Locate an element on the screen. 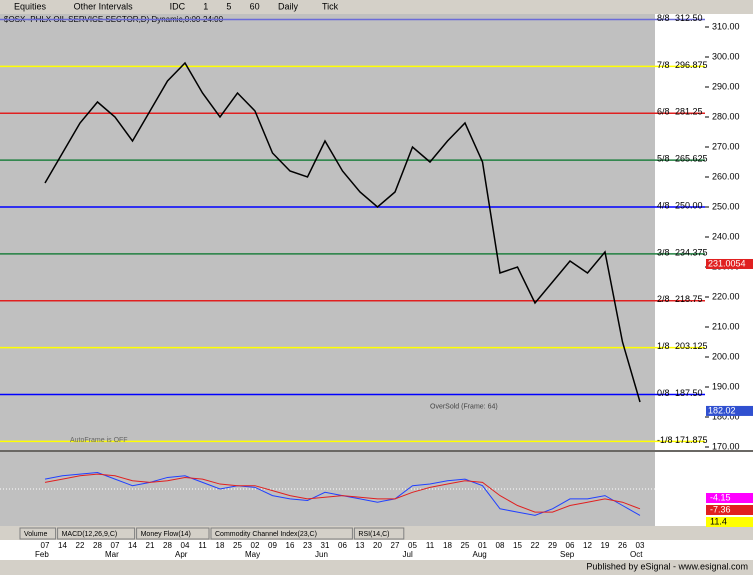  x-tick-label: 23 is located at coordinates (307, 545).